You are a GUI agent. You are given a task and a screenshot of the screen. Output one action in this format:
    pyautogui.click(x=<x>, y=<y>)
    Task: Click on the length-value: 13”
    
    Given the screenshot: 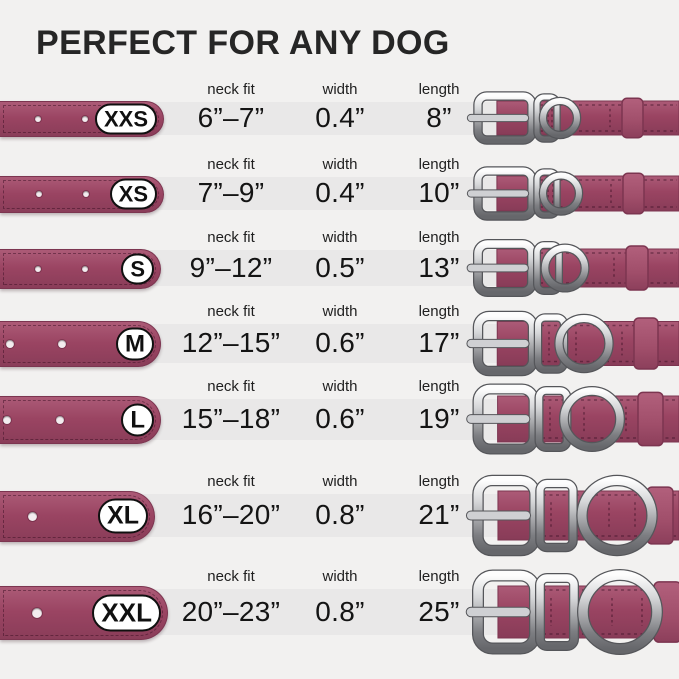 What is the action you would take?
    pyautogui.click(x=439, y=267)
    